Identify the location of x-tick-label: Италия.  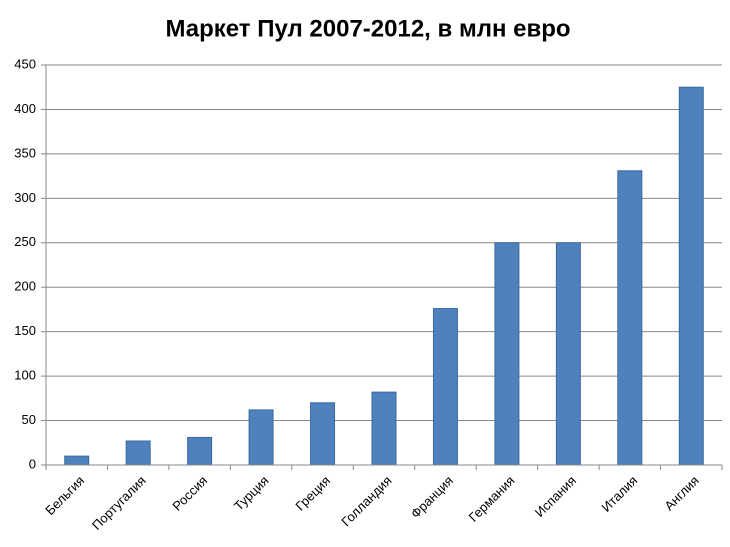
(619, 494).